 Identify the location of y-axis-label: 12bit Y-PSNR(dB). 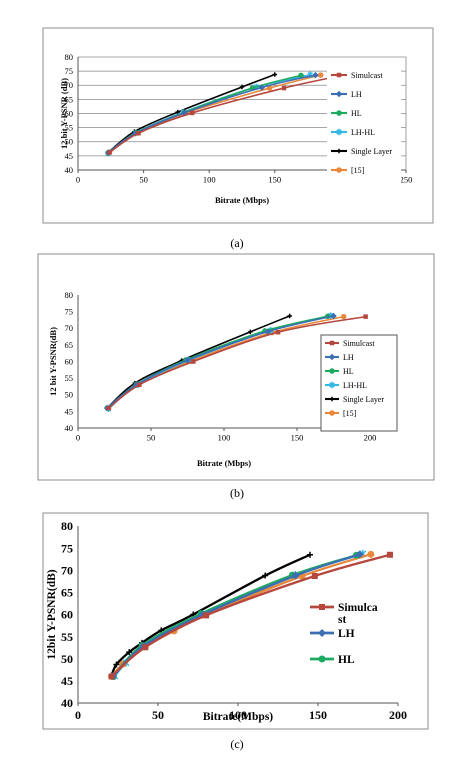
(52, 614).